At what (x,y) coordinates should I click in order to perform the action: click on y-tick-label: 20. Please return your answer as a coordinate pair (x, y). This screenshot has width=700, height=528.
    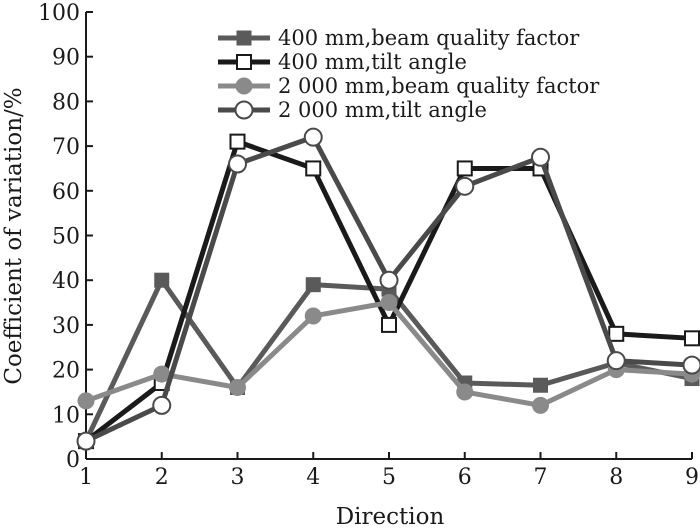
    Looking at the image, I should click on (66, 371).